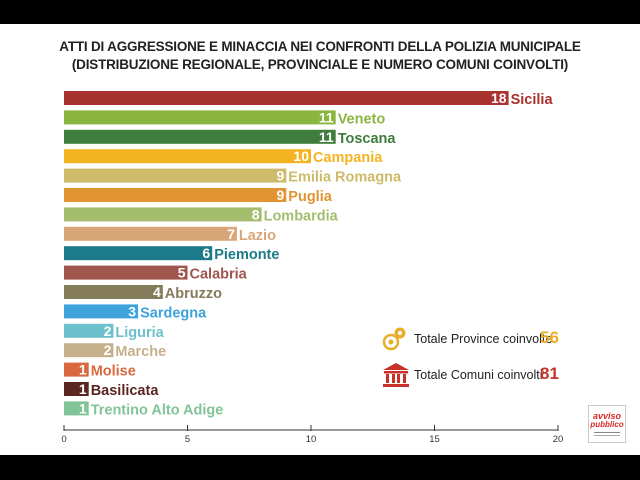  What do you see at coordinates (301, 156) in the screenshot?
I see `bar-value-label: 10` at bounding box center [301, 156].